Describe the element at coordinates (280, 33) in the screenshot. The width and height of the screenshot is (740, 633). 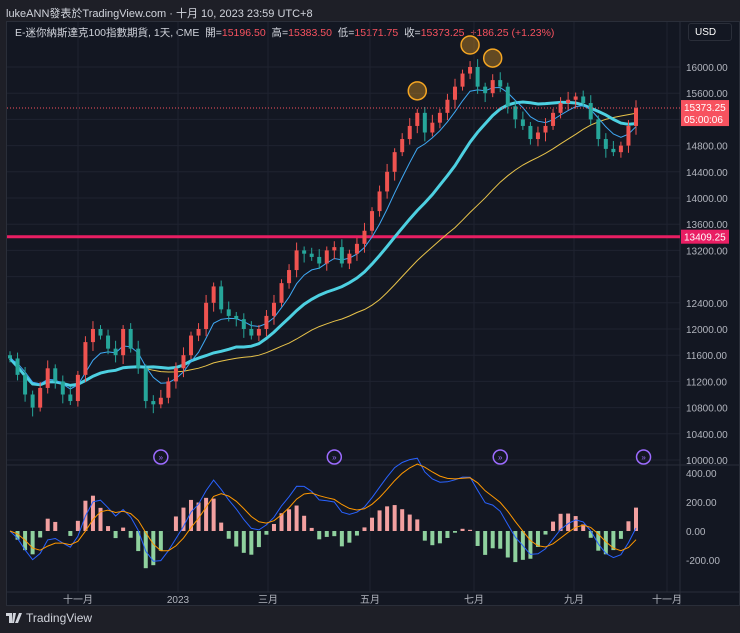
I see `high-label: 高=` at that location.